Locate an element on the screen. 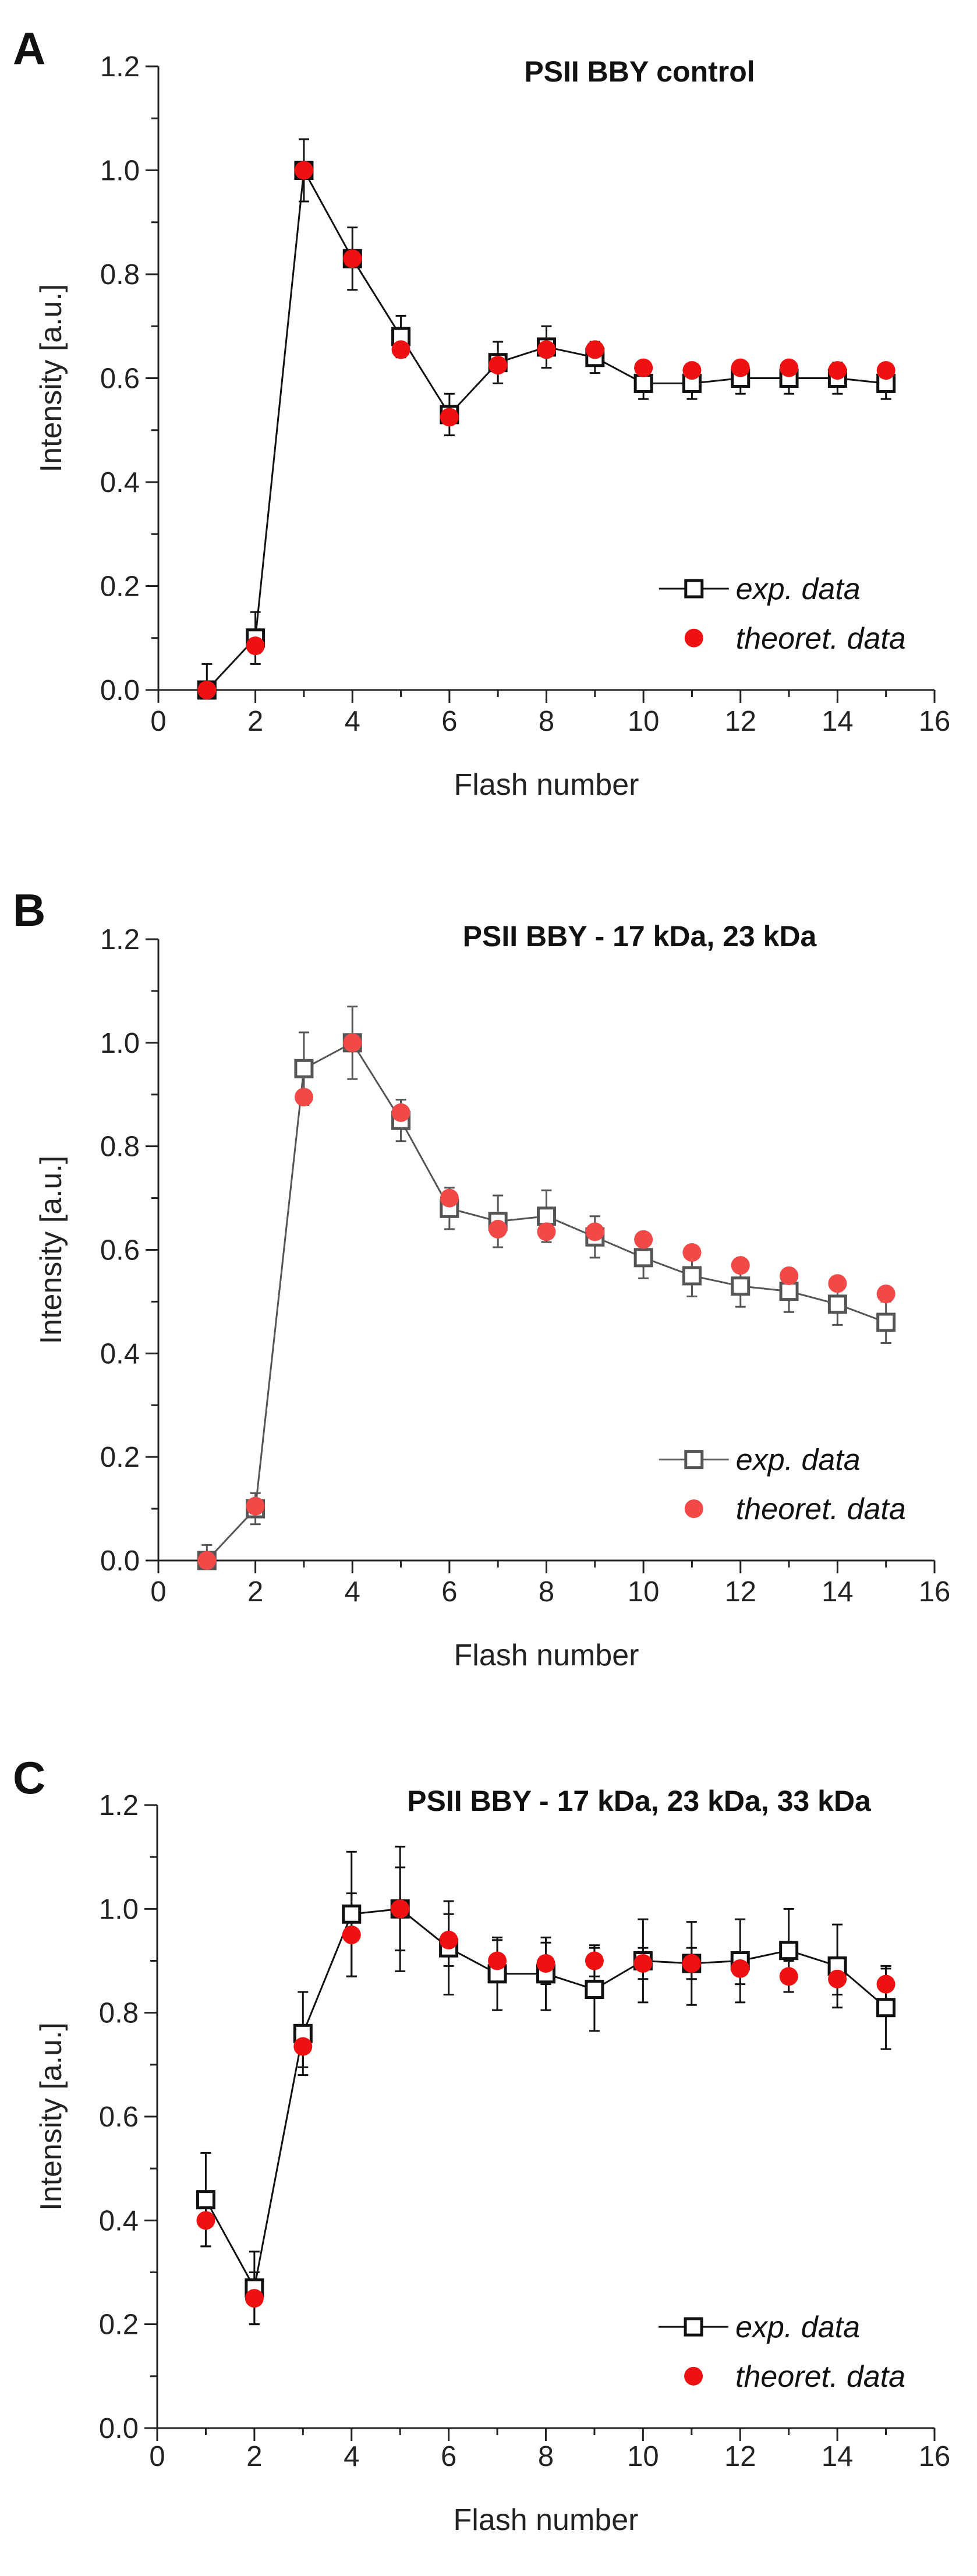  chart-title: PSII BBY - 17 kDa, 23 kDa, 33 kDa is located at coordinates (640, 1801).